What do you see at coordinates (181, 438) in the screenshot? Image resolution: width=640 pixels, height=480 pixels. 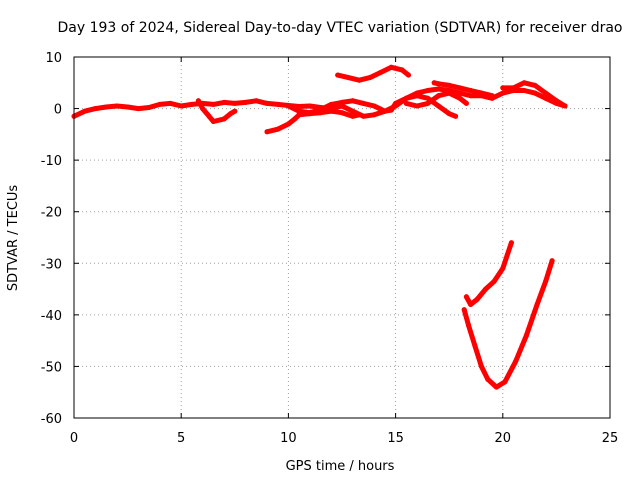 I see `x-tick-label: 5` at bounding box center [181, 438].